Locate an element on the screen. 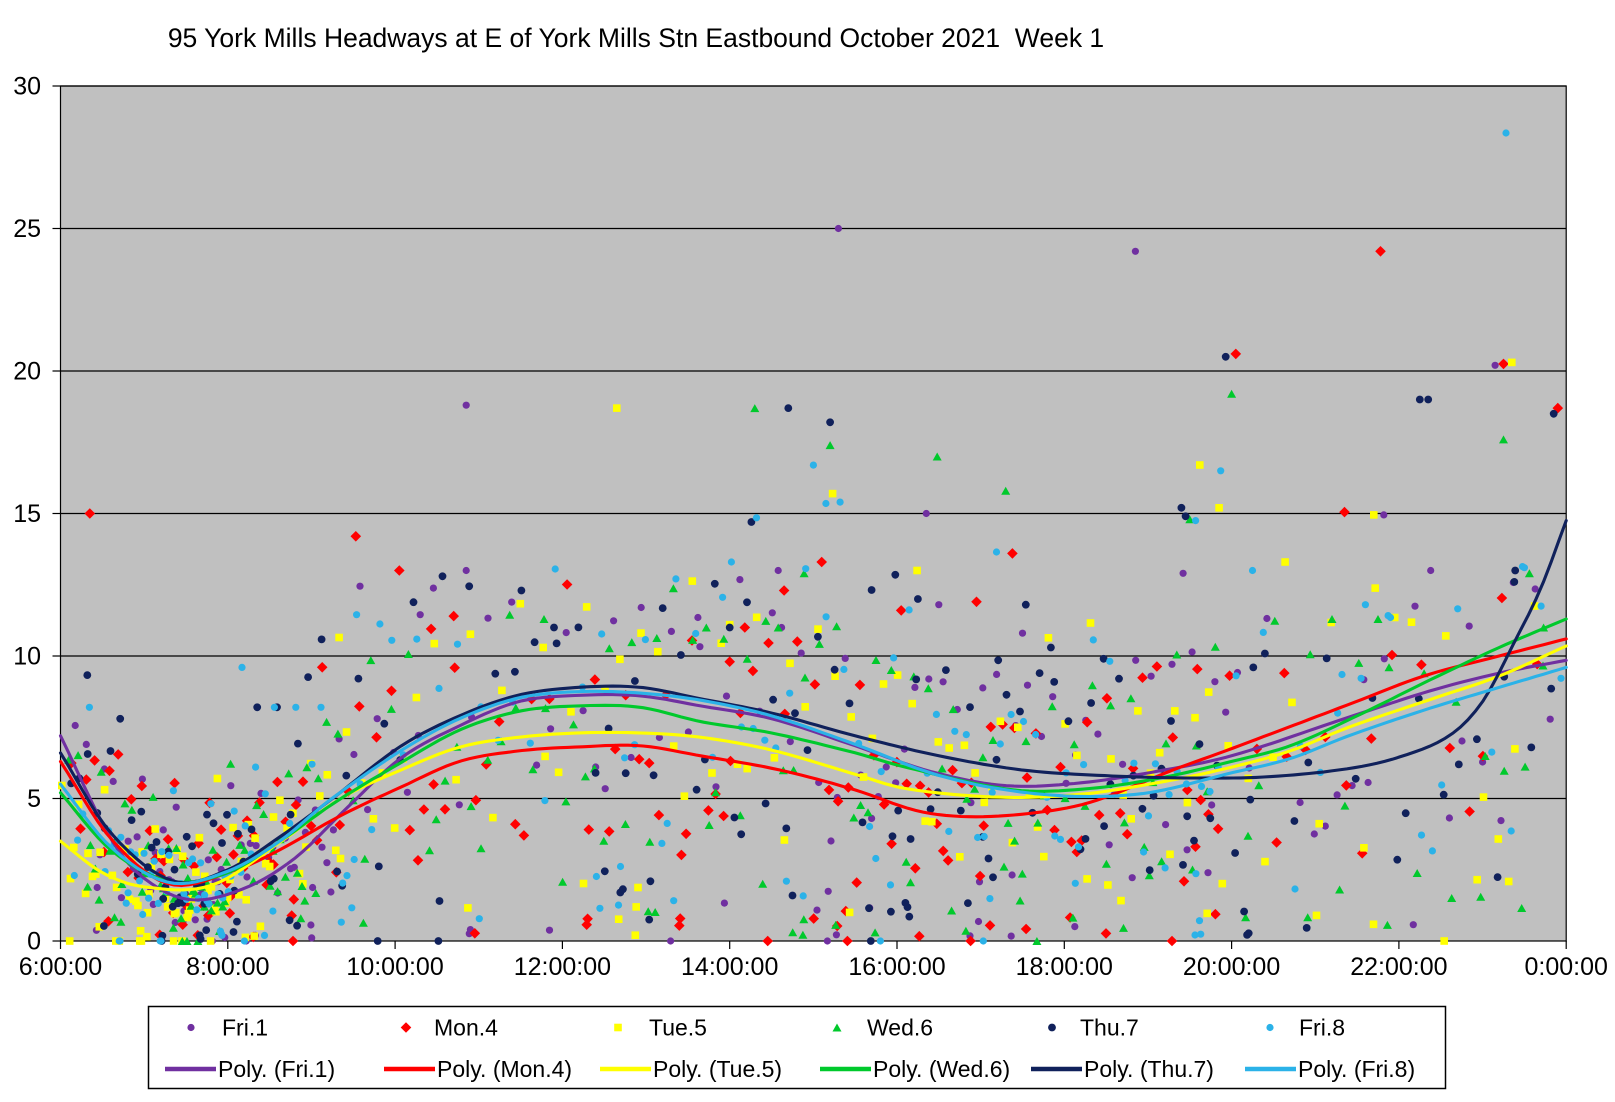  svg-text: 22:00:00 is located at coordinates (1398, 967).